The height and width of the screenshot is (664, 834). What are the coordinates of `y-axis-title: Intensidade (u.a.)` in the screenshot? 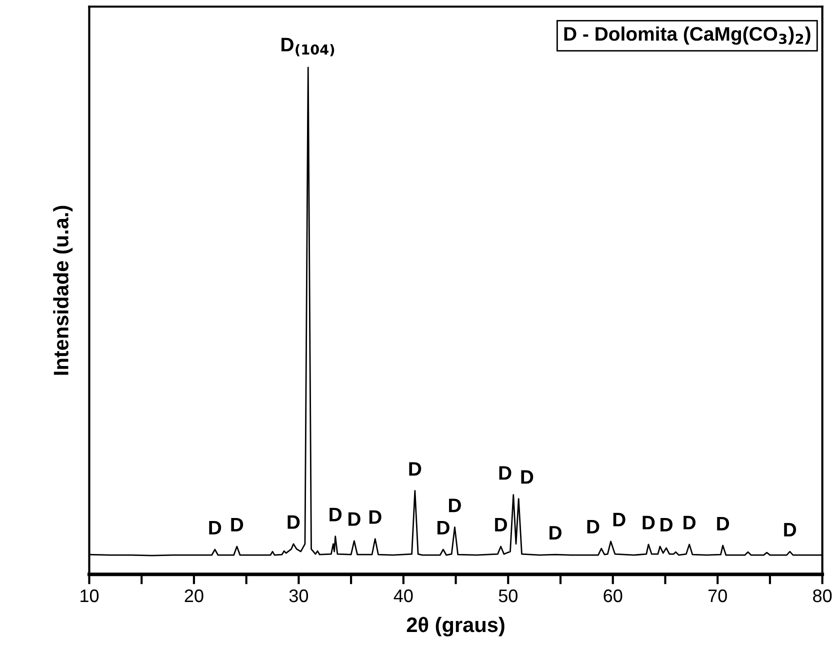 It's located at (63, 290).